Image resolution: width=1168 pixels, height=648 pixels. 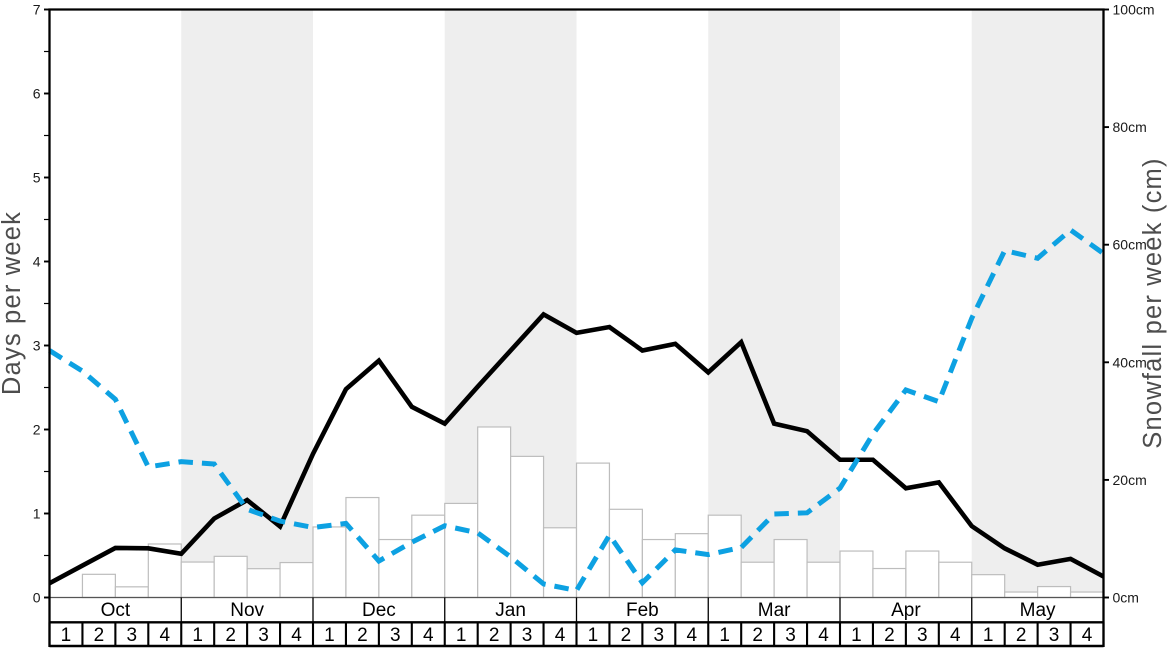 What do you see at coordinates (1153, 302) in the screenshot?
I see `svg-text: Snowfall per week (cm)` at bounding box center [1153, 302].